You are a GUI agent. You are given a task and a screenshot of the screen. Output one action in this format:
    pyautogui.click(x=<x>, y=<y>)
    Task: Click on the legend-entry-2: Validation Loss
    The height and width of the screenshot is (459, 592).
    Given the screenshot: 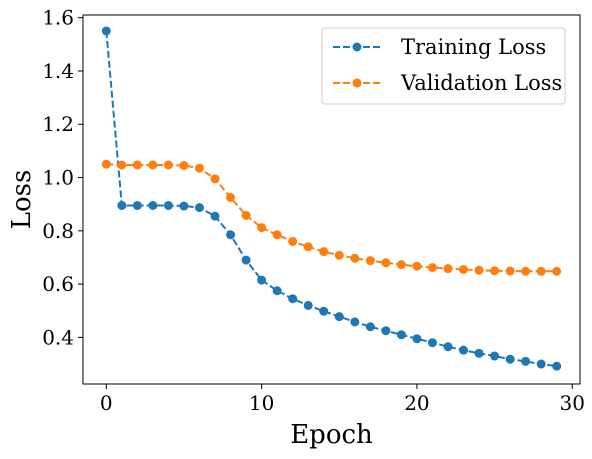 What is the action you would take?
    pyautogui.click(x=447, y=83)
    